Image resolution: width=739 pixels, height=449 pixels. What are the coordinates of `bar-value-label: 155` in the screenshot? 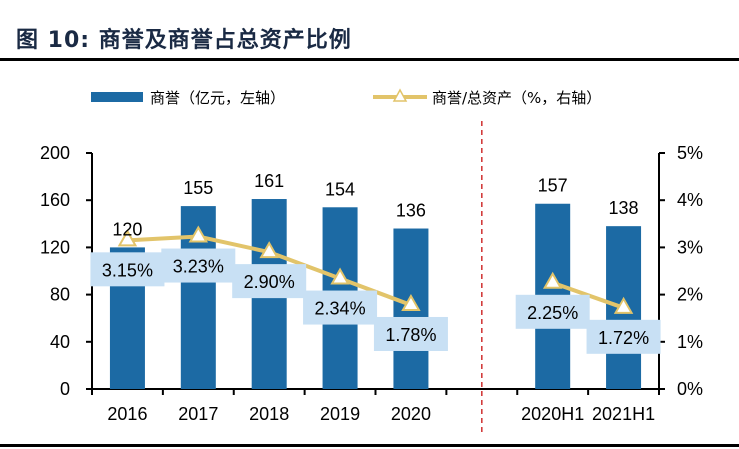 It's located at (198, 188).